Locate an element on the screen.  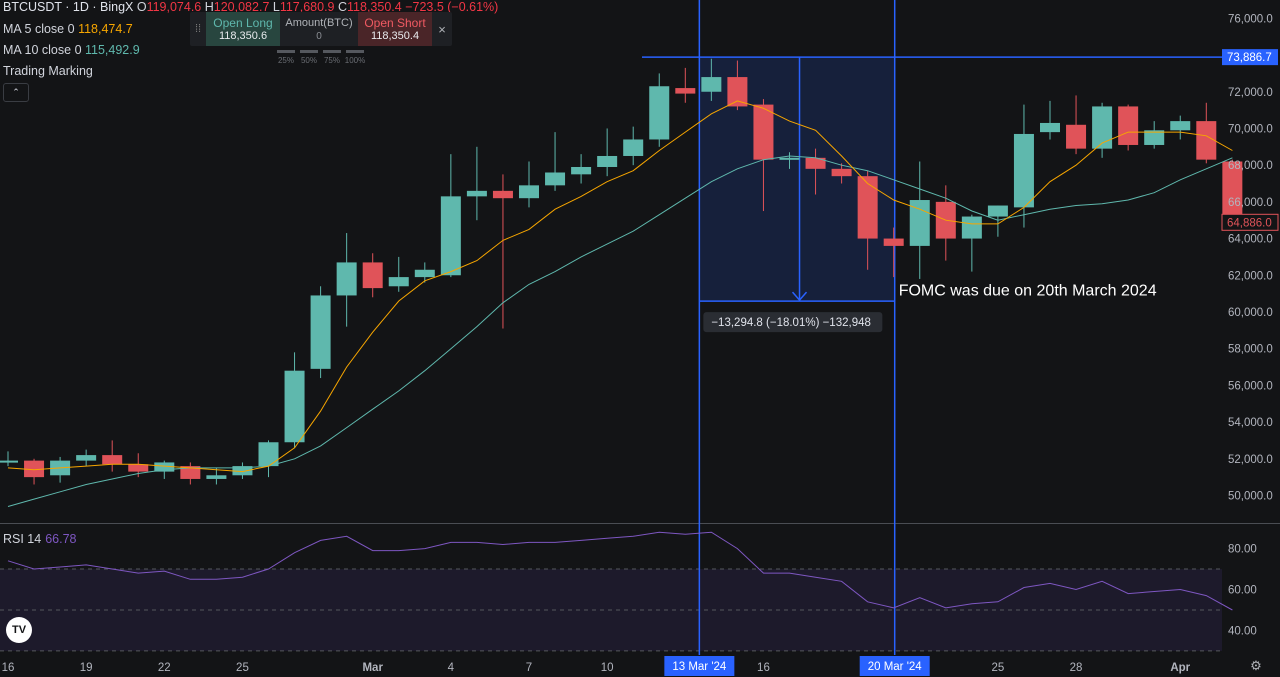
percent-25-button: 25% is located at coordinates (286, 57).